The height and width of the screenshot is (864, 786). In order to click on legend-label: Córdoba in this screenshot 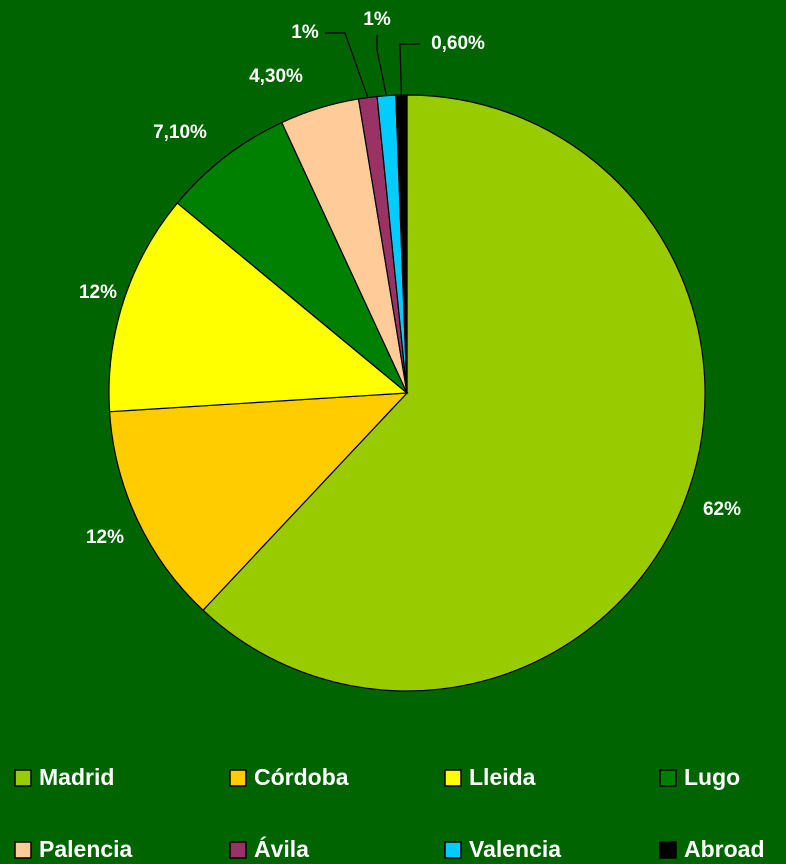, I will do `click(301, 777)`.